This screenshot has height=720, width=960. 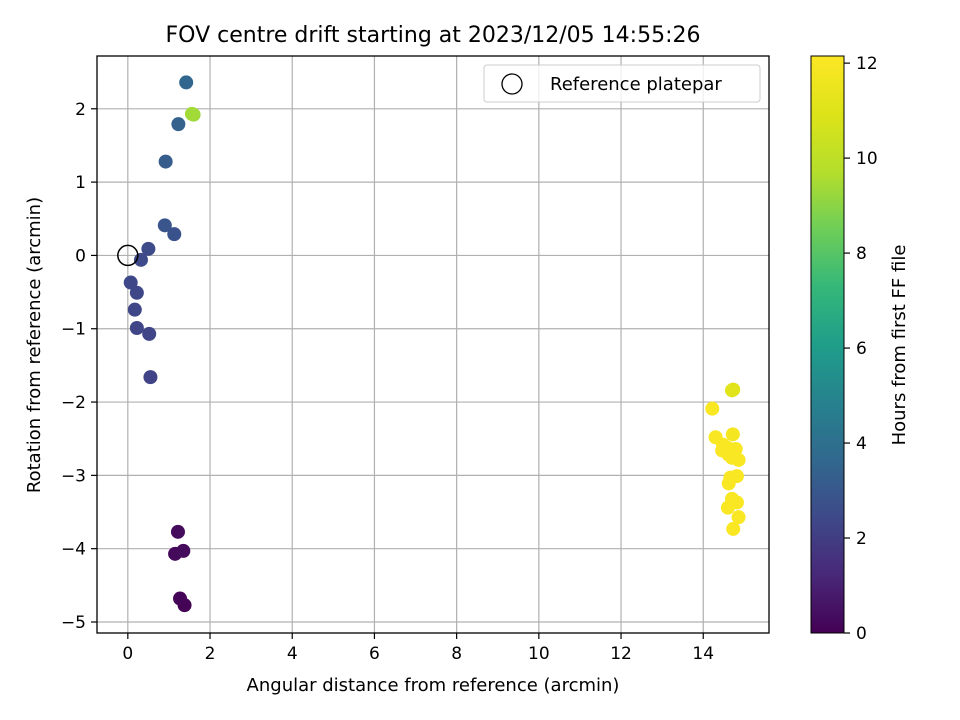 I want to click on x-axis-ticks: 0 2 4 6 8 10 12 14, so click(x=418, y=648).